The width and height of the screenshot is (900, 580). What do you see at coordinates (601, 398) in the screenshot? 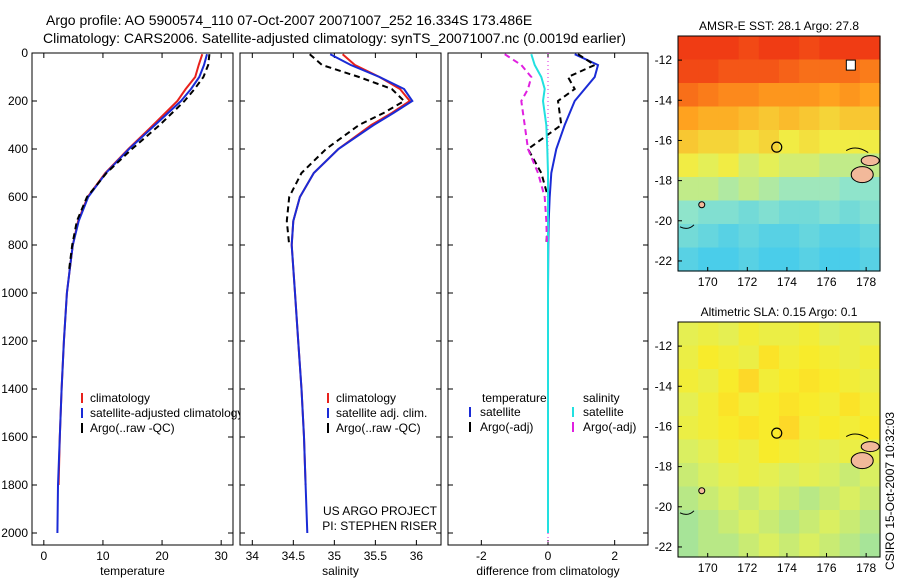
I see `legend-header: salinity` at bounding box center [601, 398].